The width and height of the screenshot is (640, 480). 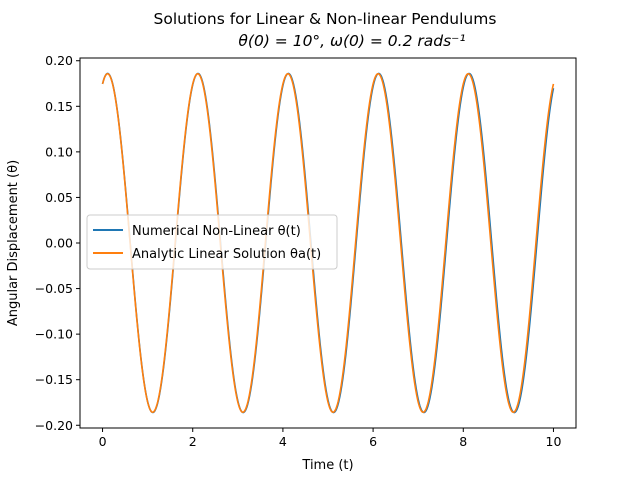 What do you see at coordinates (216, 231) in the screenshot?
I see `legend-label-numerical: Numerical Non-Linear θ(t)` at bounding box center [216, 231].